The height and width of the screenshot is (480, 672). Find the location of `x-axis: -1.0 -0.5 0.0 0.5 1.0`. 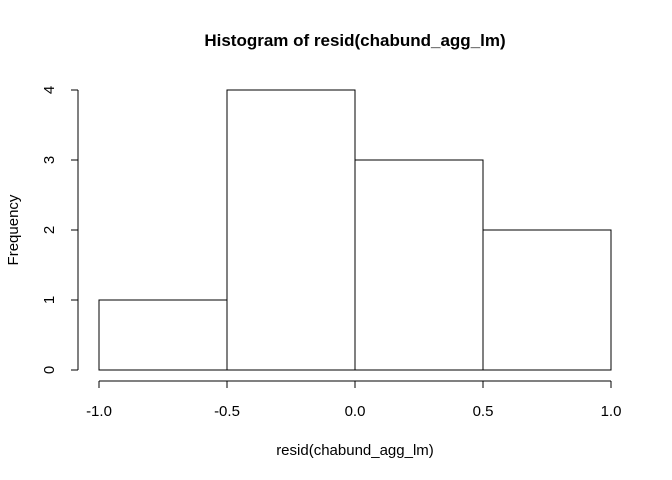

x-axis: -1.0 -0.5 0.0 0.5 1.0 is located at coordinates (354, 400).